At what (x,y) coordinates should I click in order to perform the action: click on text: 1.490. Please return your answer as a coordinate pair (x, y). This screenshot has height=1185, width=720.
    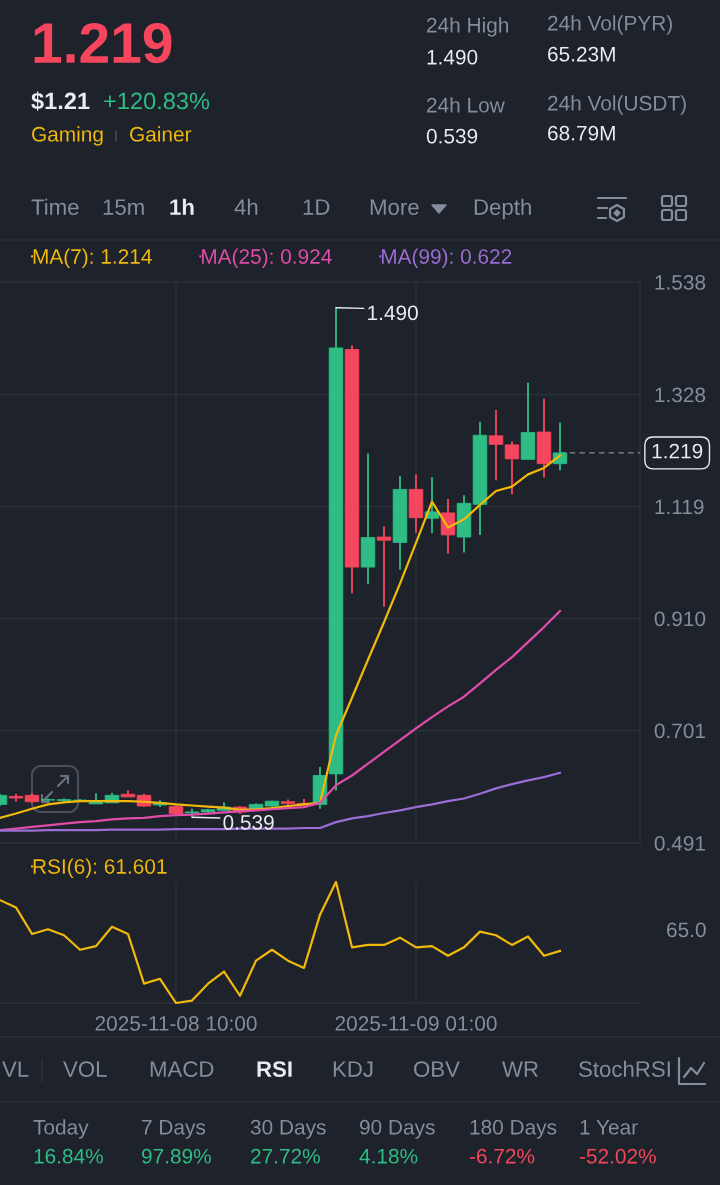
    Looking at the image, I should click on (452, 57).